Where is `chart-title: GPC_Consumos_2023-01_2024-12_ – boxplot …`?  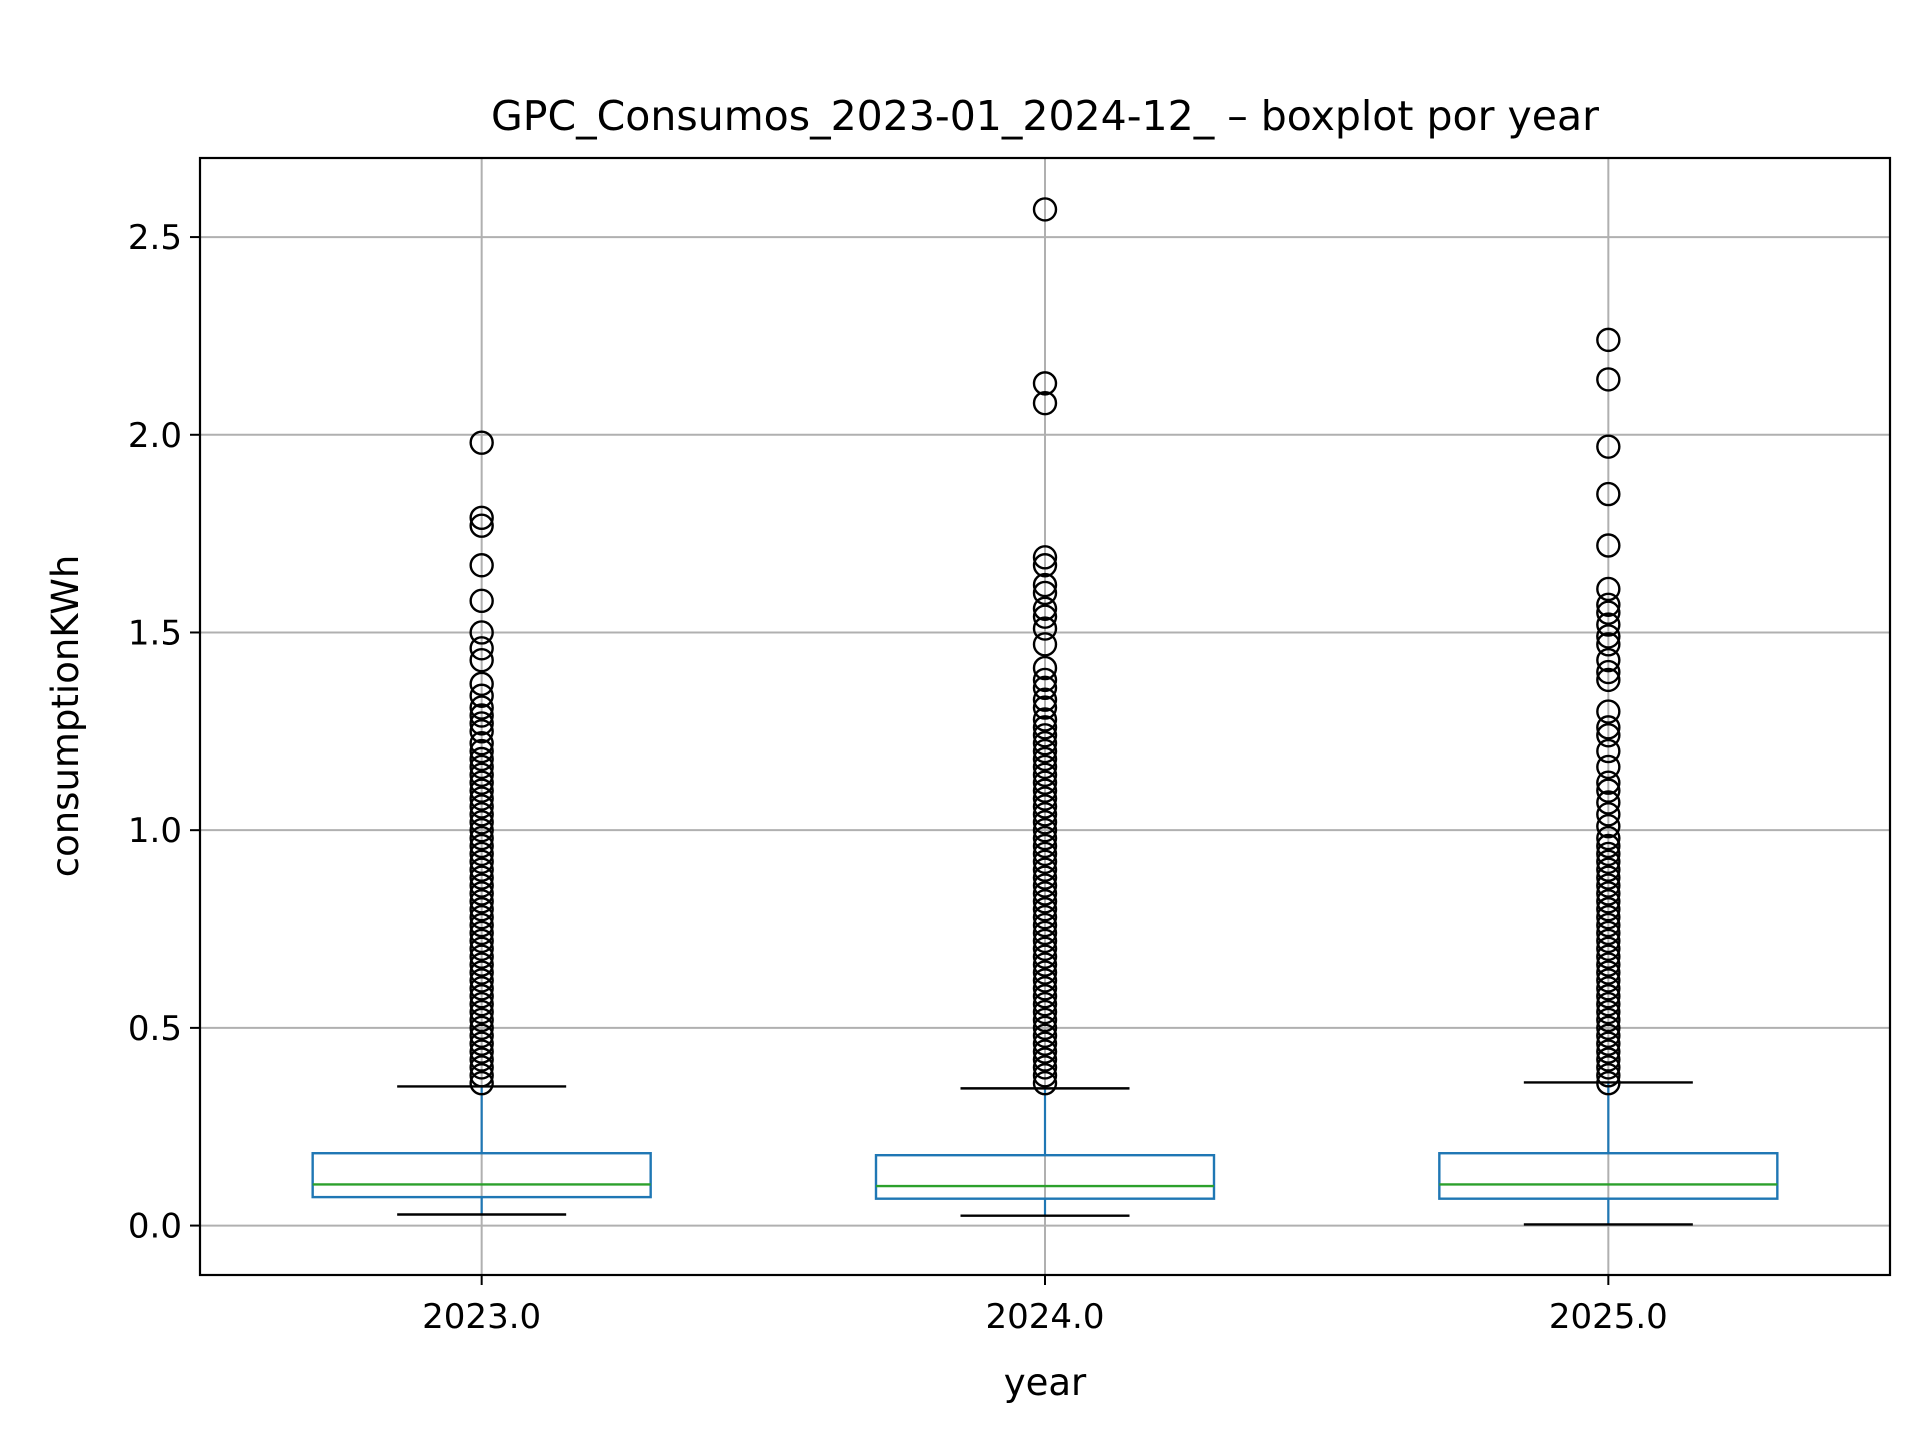
chart-title: GPC_Consumos_2023-01_2024-12_ – boxplot … is located at coordinates (1045, 116).